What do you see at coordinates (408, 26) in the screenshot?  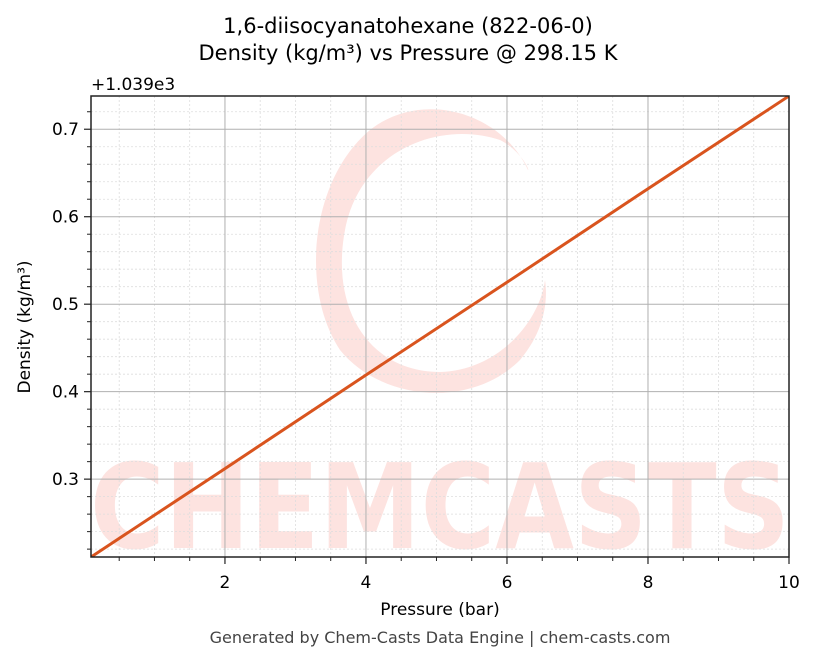 I see `chart-title-line1: 1,6-diisocyanatohexane (822-06-0)` at bounding box center [408, 26].